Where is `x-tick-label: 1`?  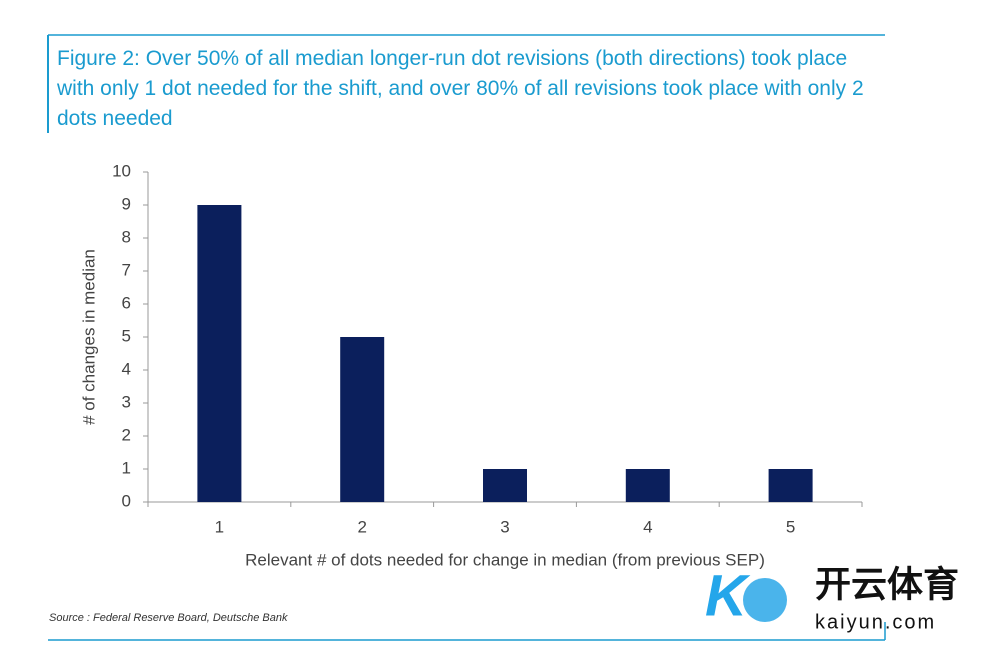
x-tick-label: 1 is located at coordinates (219, 526).